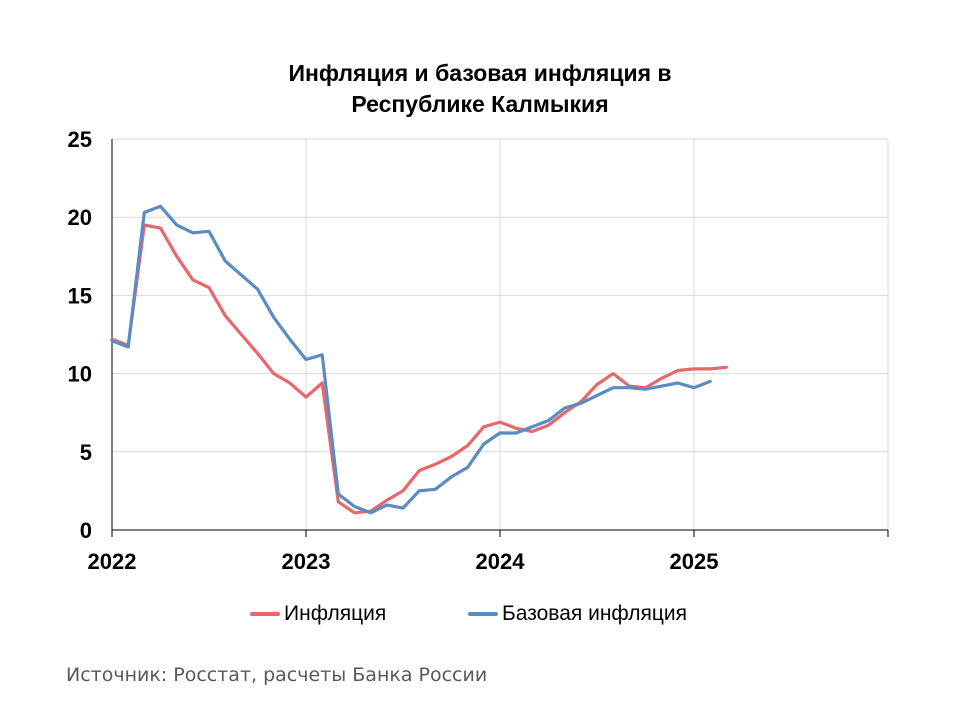 This screenshot has width=960, height=720. I want to click on y-tick-labels: 0 5 10 15 20 25, so click(80, 335).